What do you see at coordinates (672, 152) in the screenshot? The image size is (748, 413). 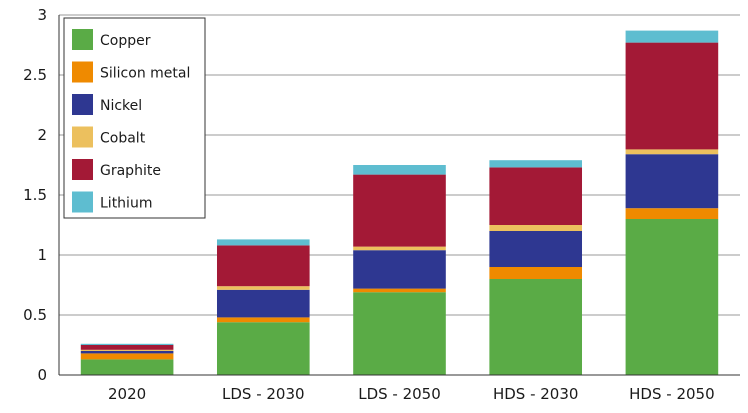 I see `bar-hds-2050-cobalt` at bounding box center [672, 152].